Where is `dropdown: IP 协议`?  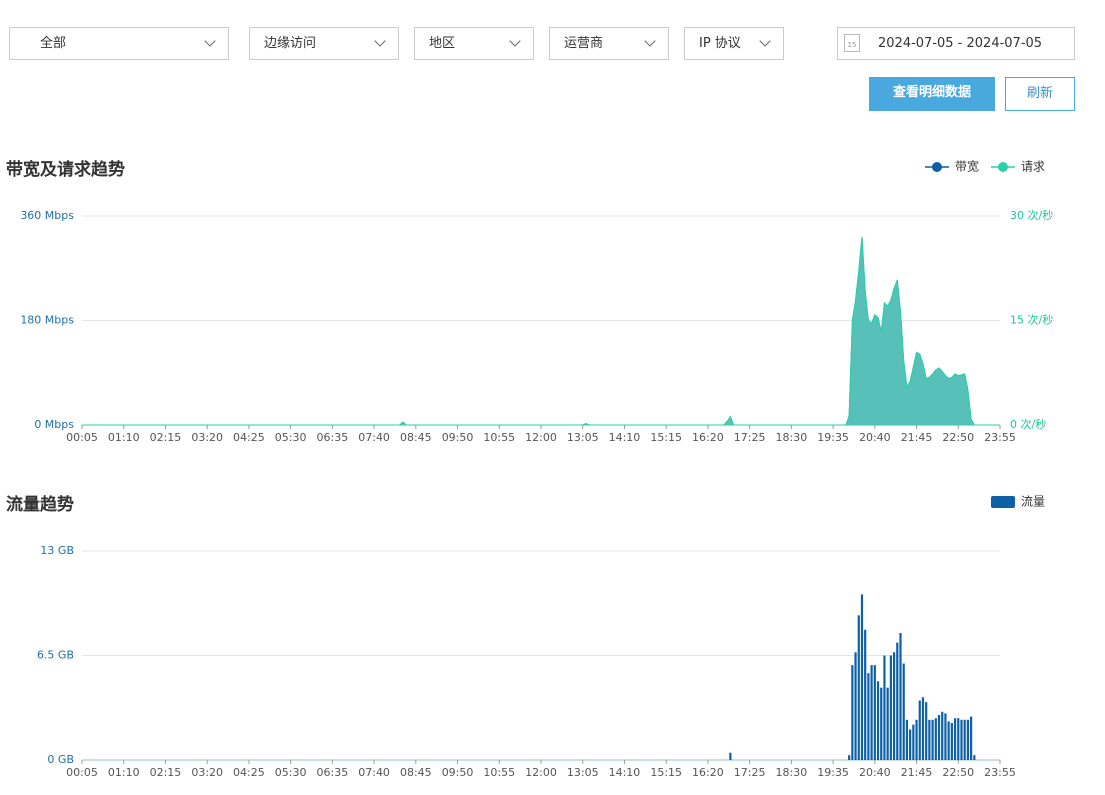
dropdown: IP 协议 is located at coordinates (734, 43).